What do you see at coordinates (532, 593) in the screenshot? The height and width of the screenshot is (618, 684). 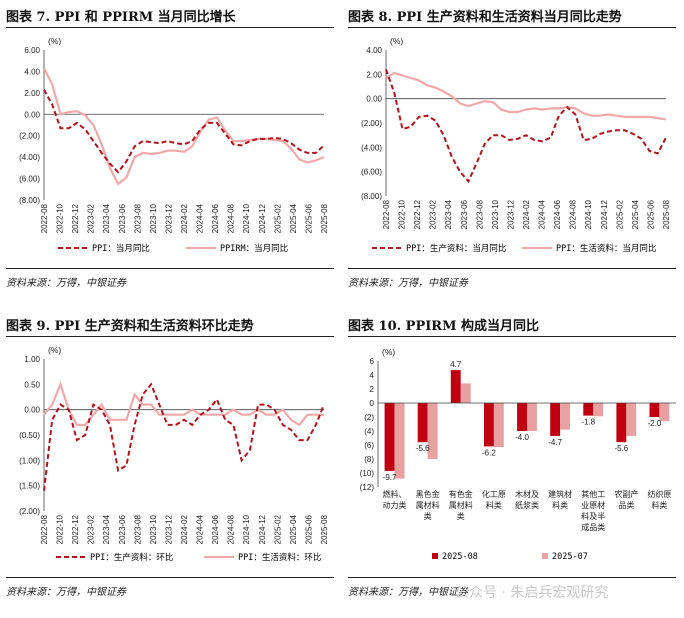 I see `watermark-text: 公众号 · 朱启兵宏观研究` at bounding box center [532, 593].